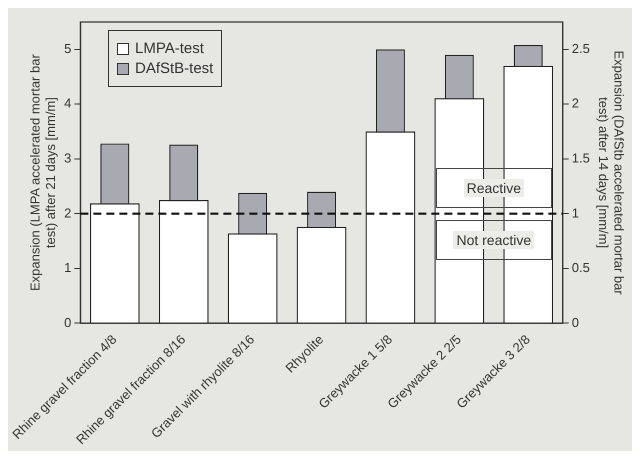  I want to click on y-tick-label: 0, so click(68, 322).